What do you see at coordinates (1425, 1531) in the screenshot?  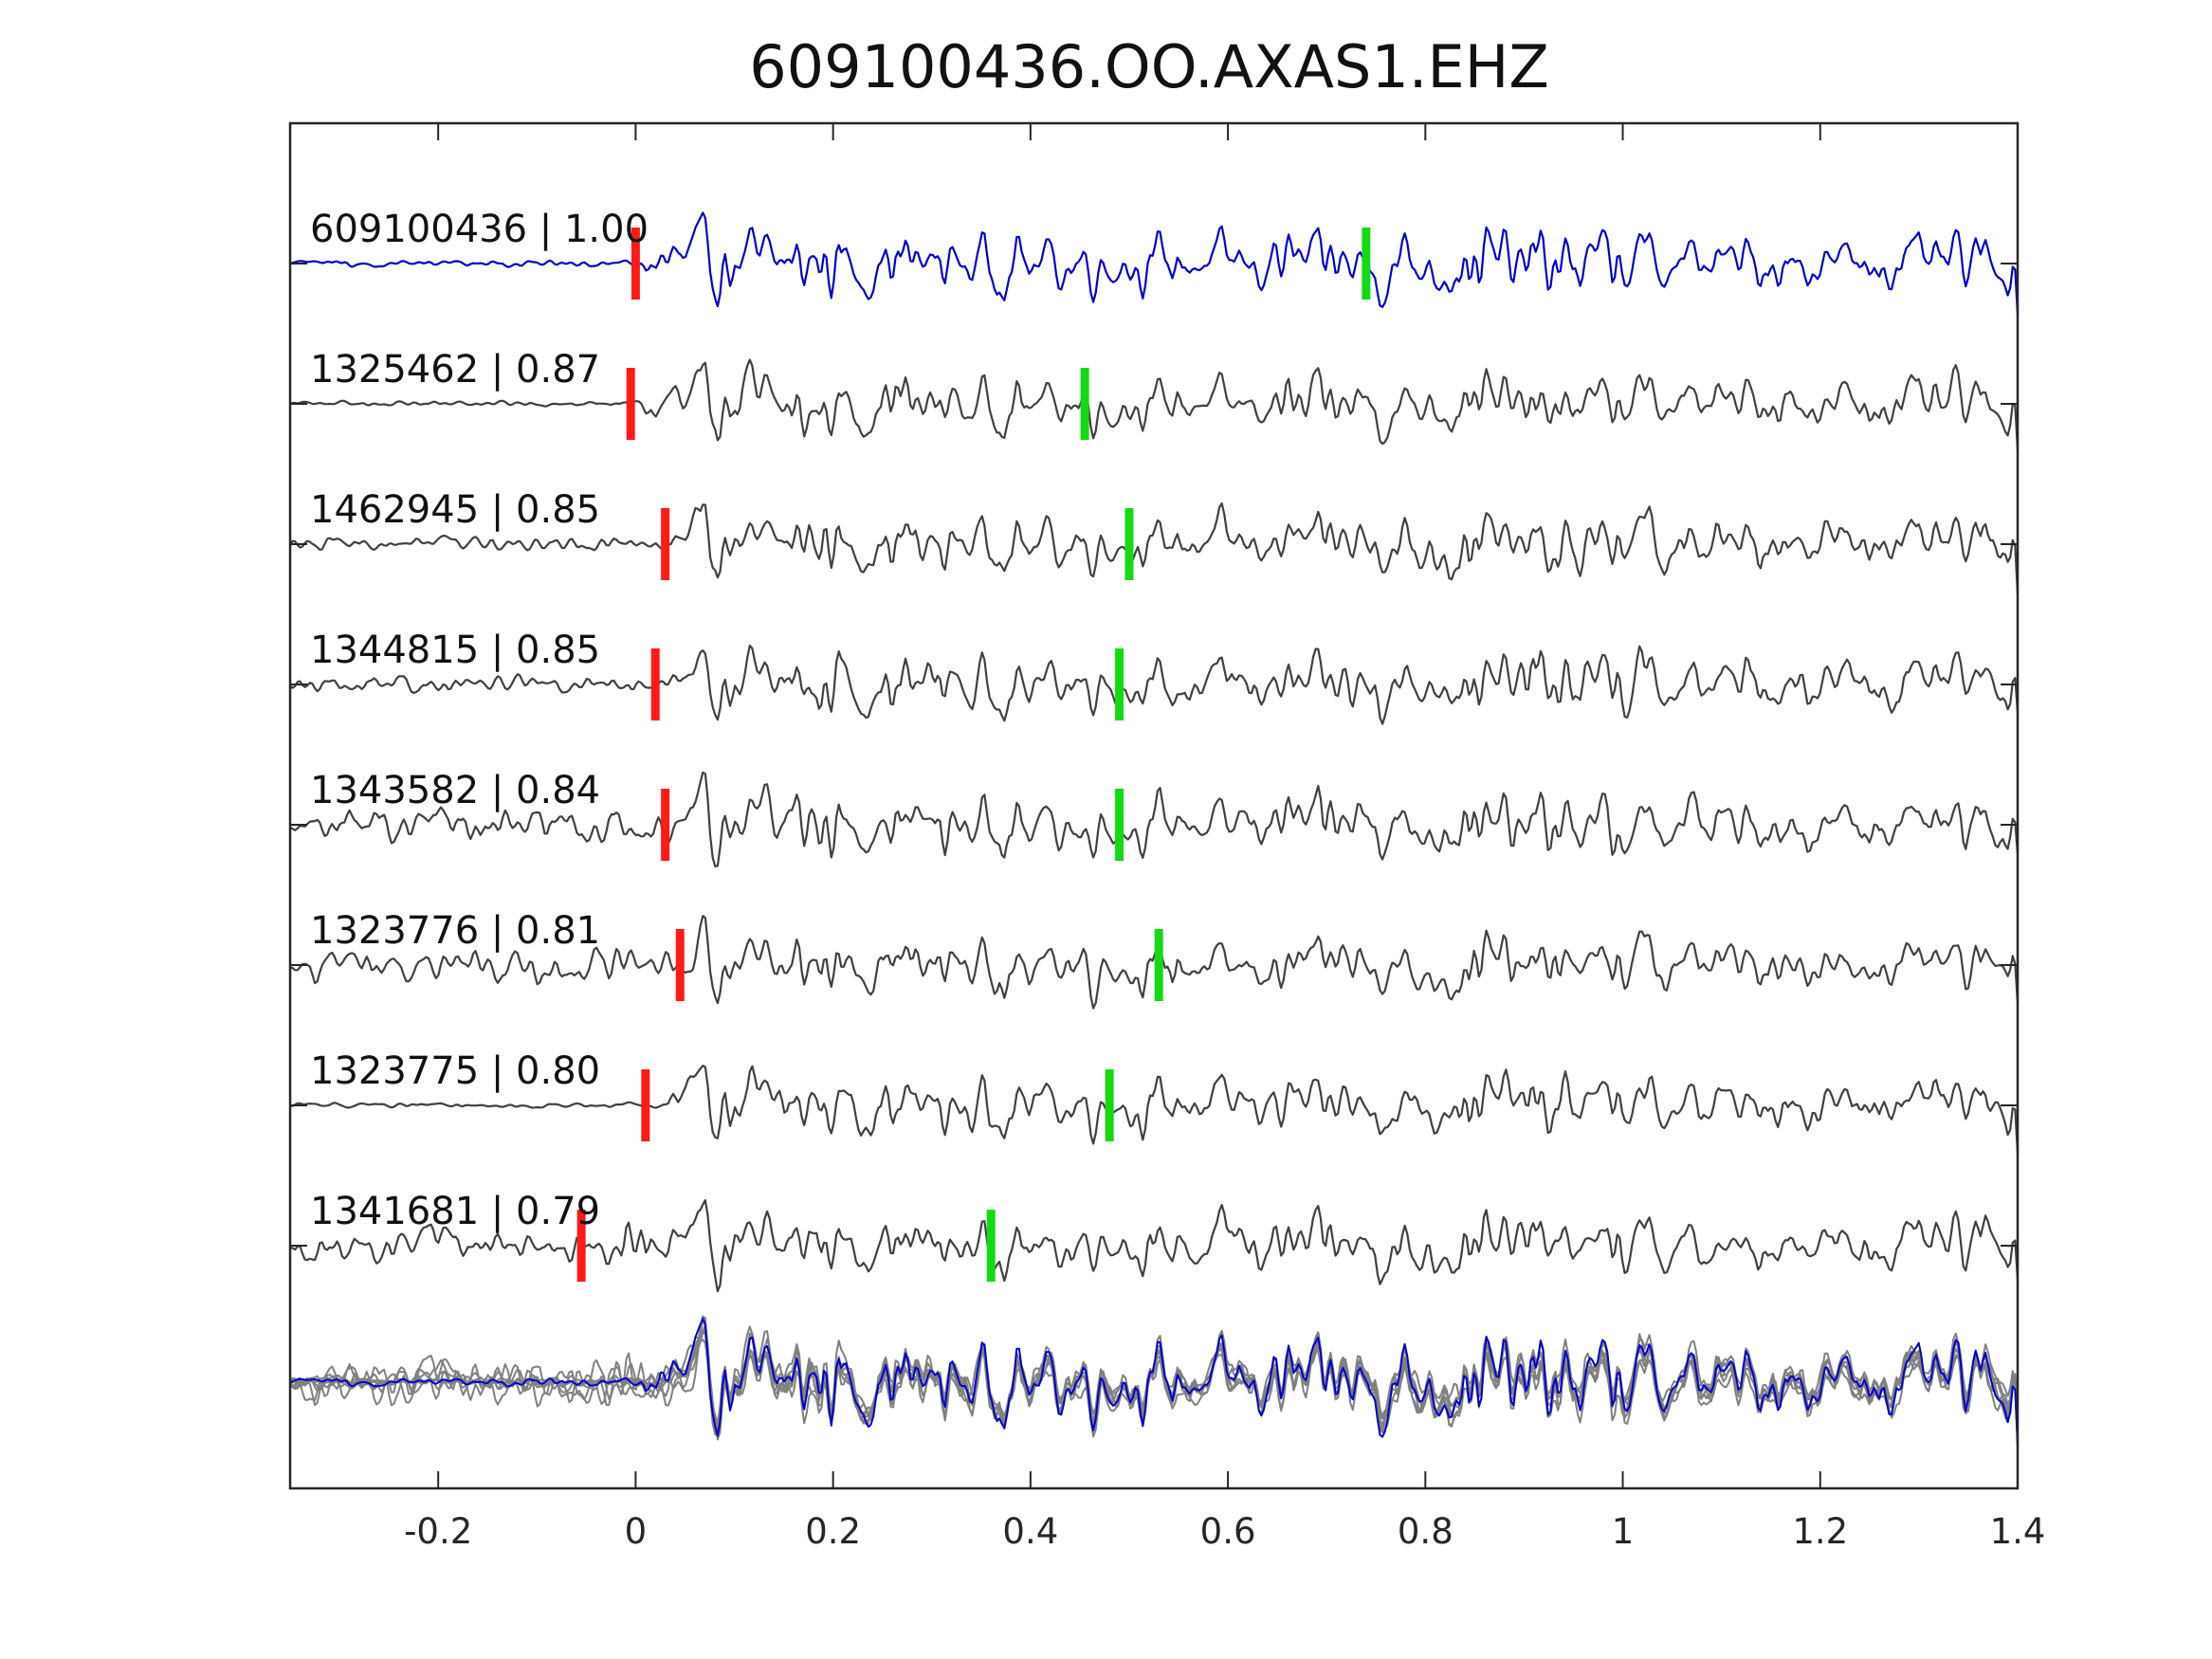 I see `x-tick-label: 0.8` at bounding box center [1425, 1531].